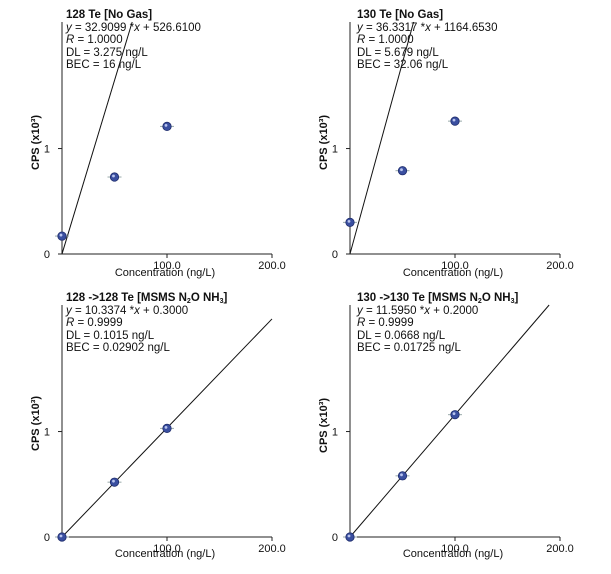 The width and height of the screenshot is (611, 574). I want to click on fit-equation: y = 32.9099 *x + 526.6100, so click(133, 28).